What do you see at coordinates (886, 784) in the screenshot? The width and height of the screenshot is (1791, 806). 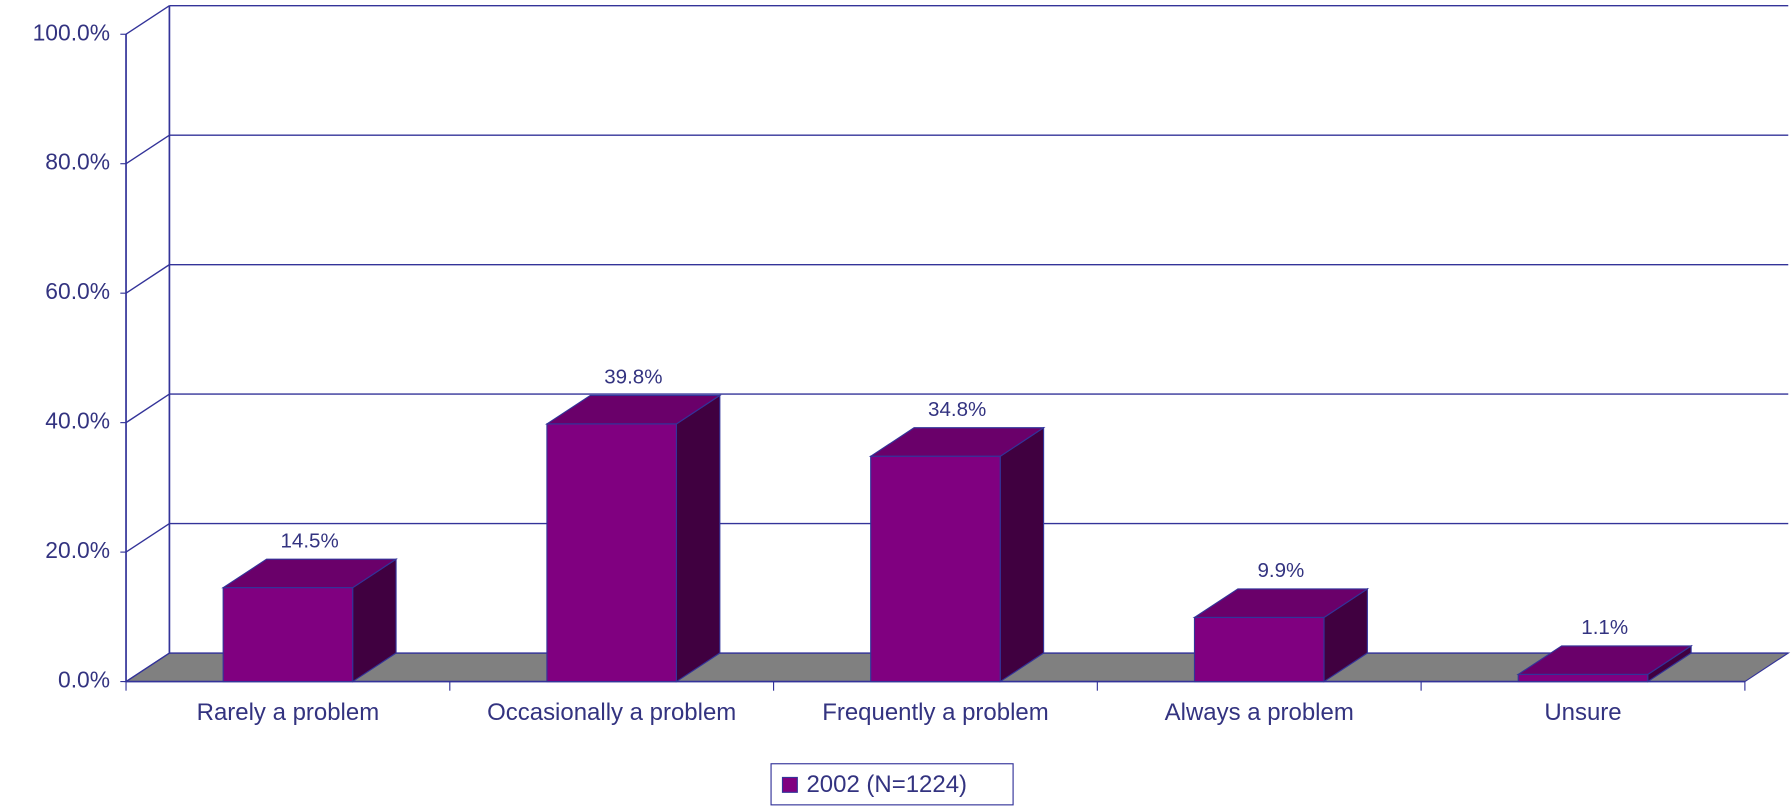 I see `legend-label: 2002 (N=1224)` at bounding box center [886, 784].